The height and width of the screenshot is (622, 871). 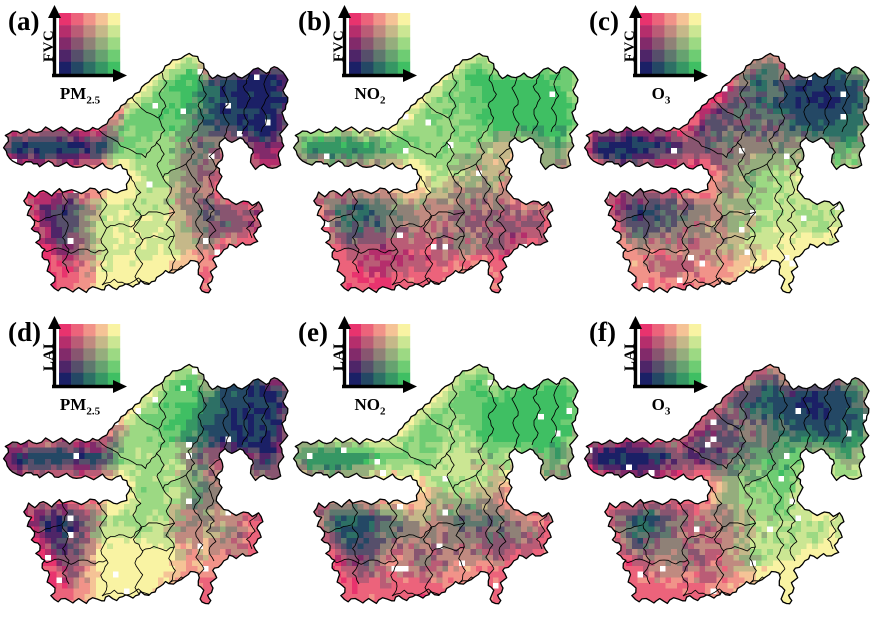 What do you see at coordinates (661, 406) in the screenshot?
I see `legend-x-axis-label: O3` at bounding box center [661, 406].